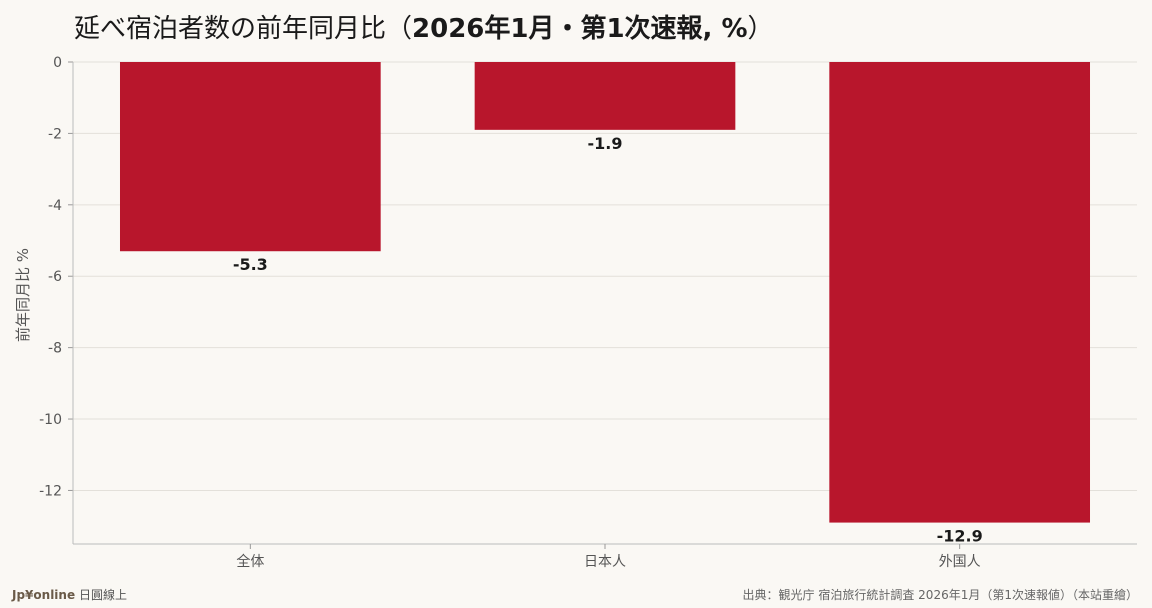 This screenshot has height=608, width=1152. What do you see at coordinates (55, 134) in the screenshot?
I see `y-tick-label: -2` at bounding box center [55, 134].